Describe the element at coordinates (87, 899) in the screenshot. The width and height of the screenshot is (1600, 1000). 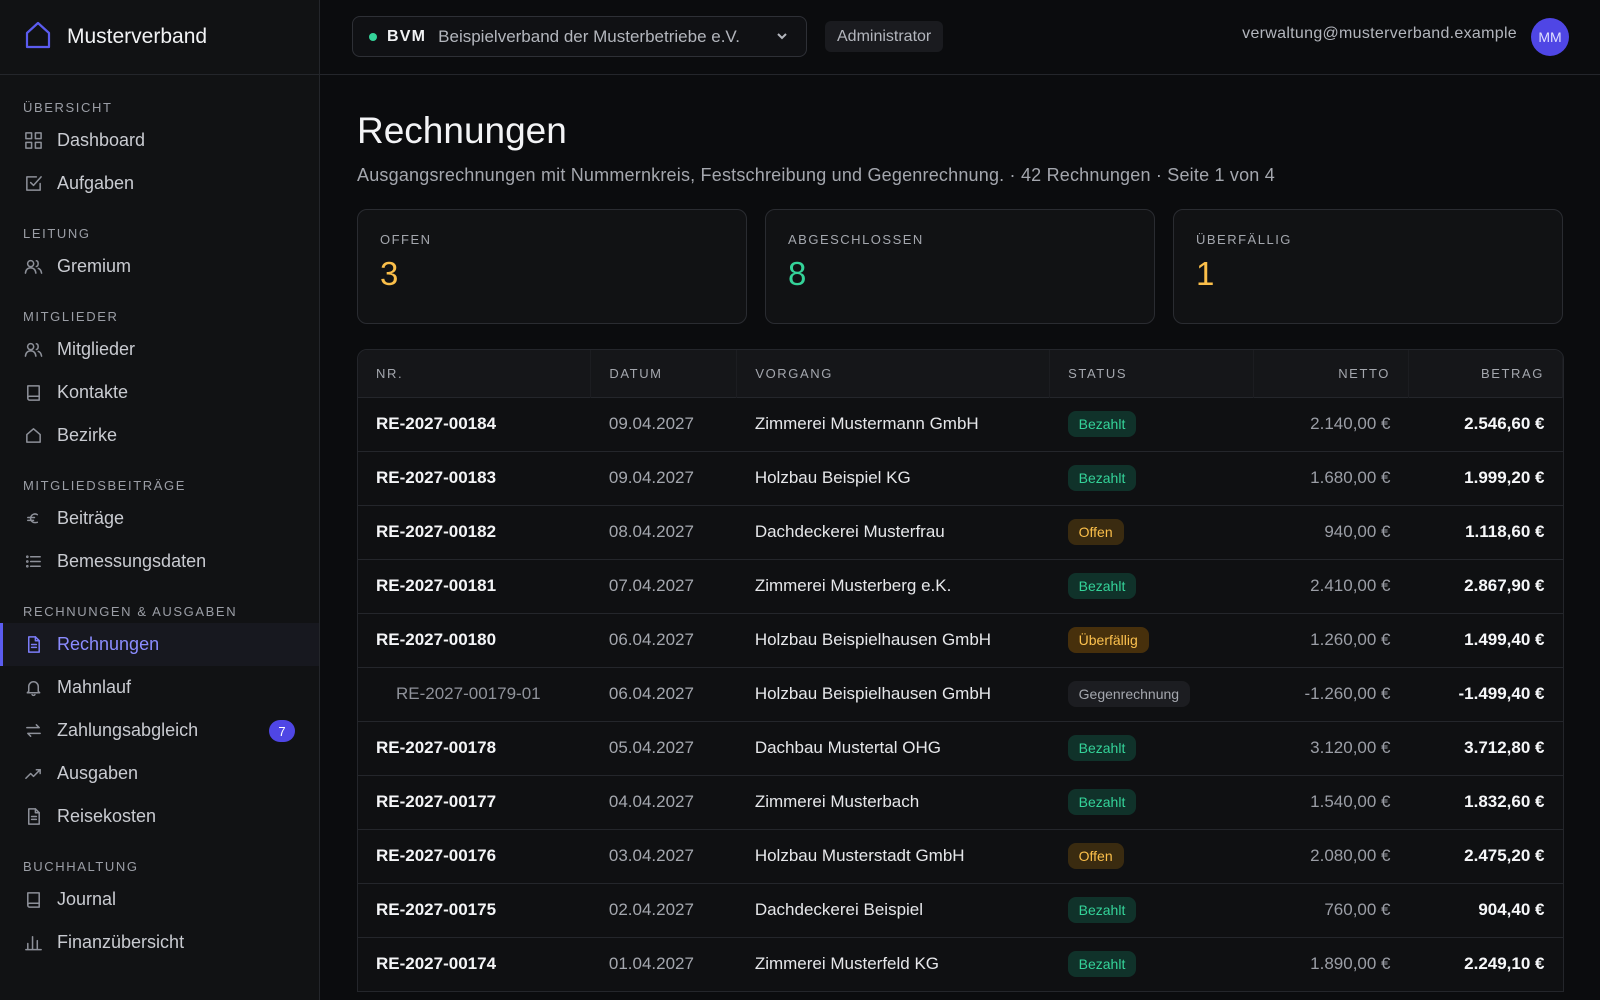
I see `sidebar-item-label: Journal` at that location.